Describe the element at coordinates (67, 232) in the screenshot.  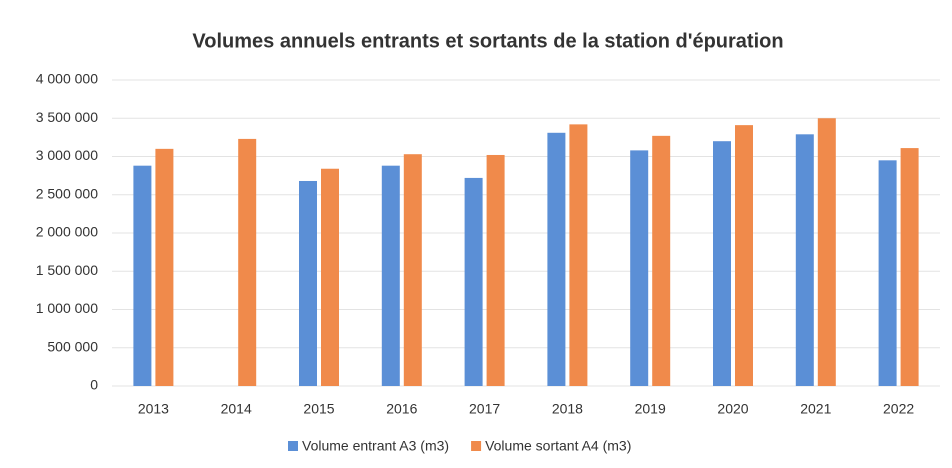
I see `y-tick-label: 2 000 000` at that location.